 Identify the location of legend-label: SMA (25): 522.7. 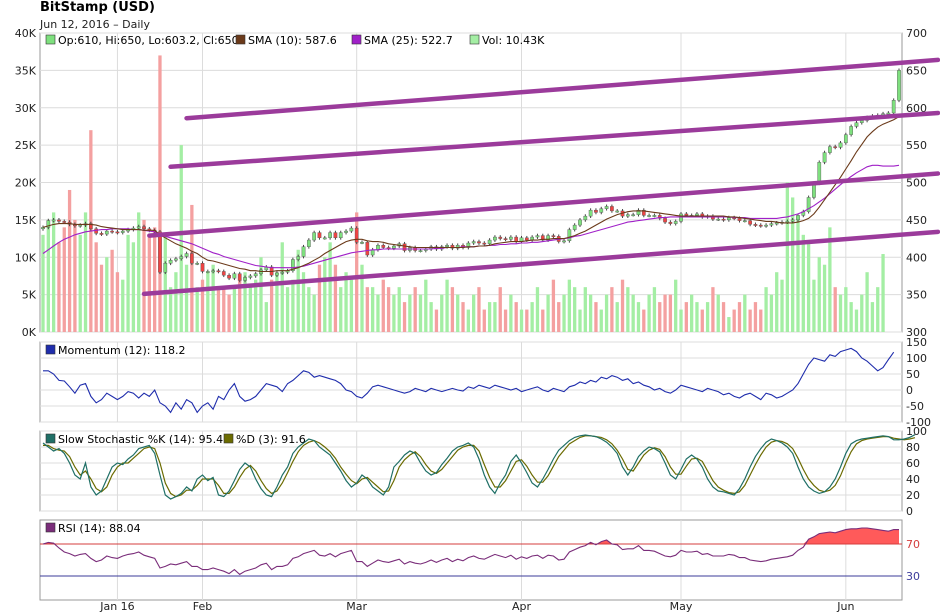
(408, 40).